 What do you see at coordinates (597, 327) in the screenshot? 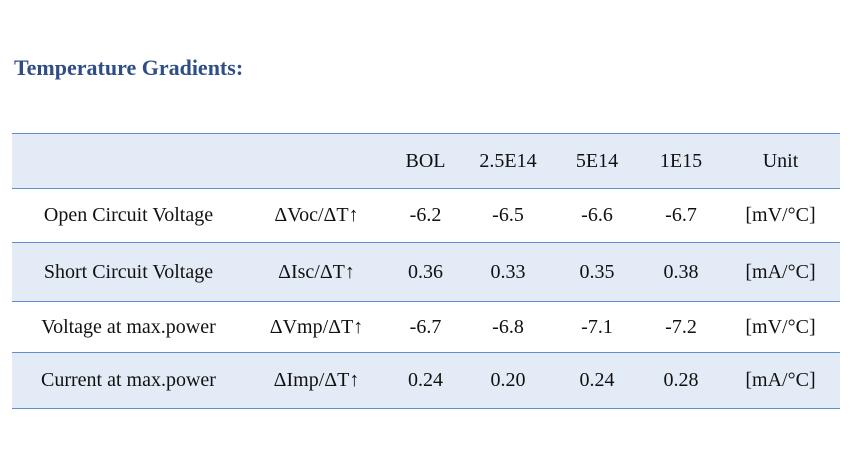
I see `value-5e14: -7.1` at bounding box center [597, 327].